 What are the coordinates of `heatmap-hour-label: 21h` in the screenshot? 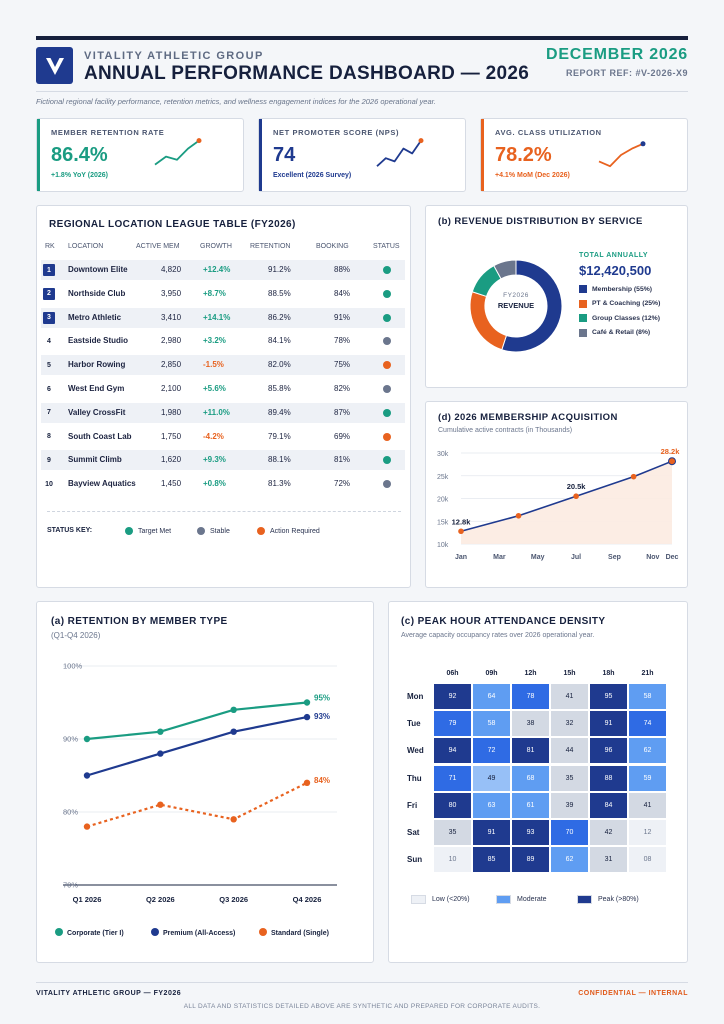 It's located at (647, 673).